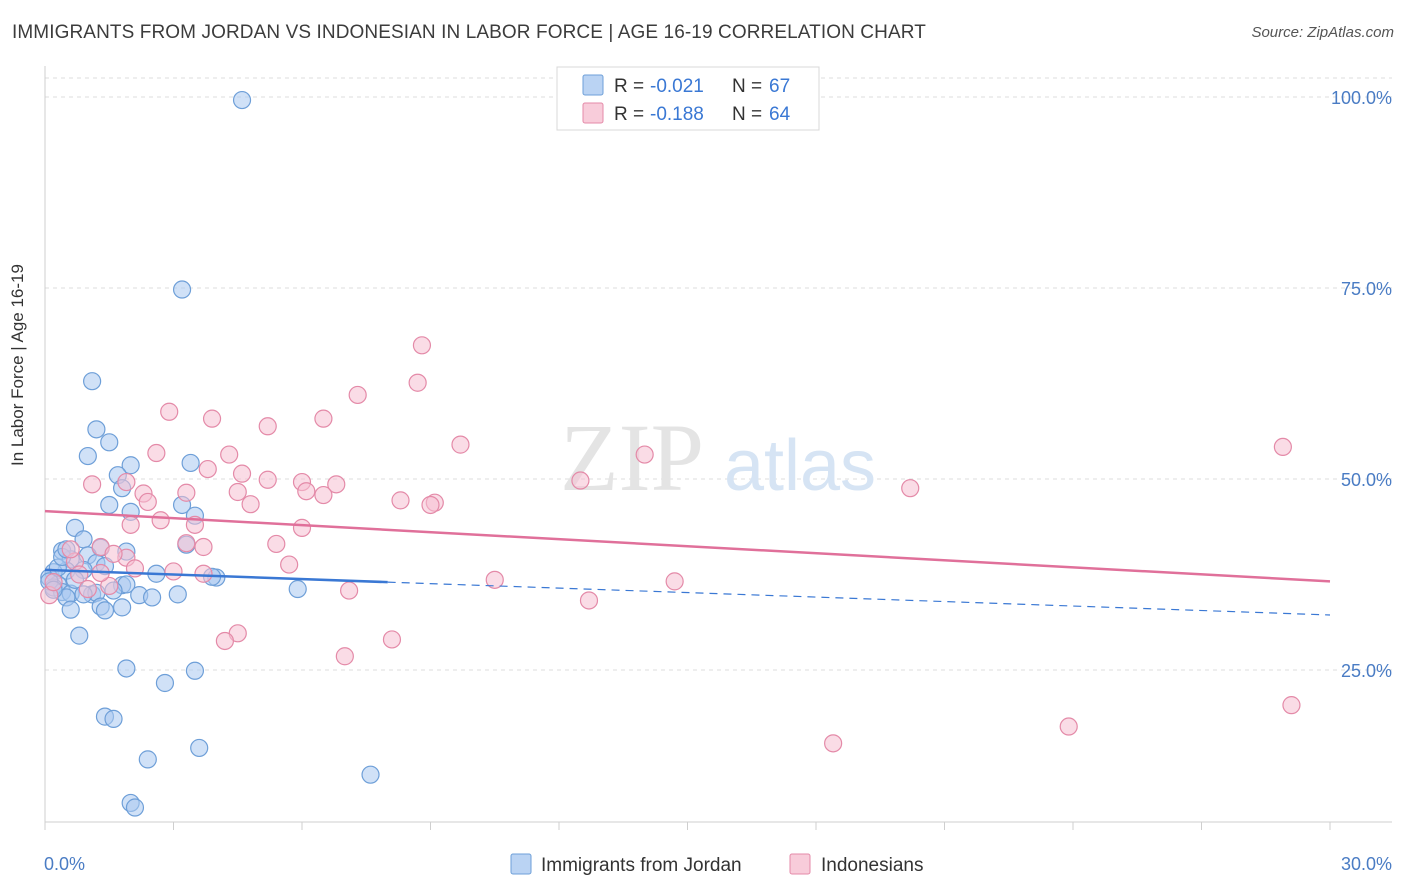 The width and height of the screenshot is (1406, 892). I want to click on chart-source: Source: ZipAtlas.com, so click(1322, 32).